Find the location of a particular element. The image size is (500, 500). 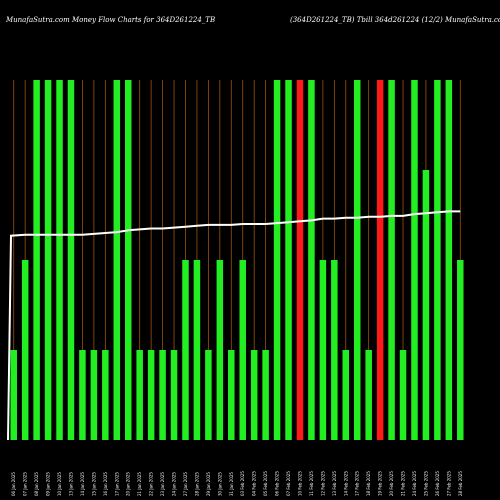

x-tick-label: 21 Feb 2025 is located at coordinates (403, 483).